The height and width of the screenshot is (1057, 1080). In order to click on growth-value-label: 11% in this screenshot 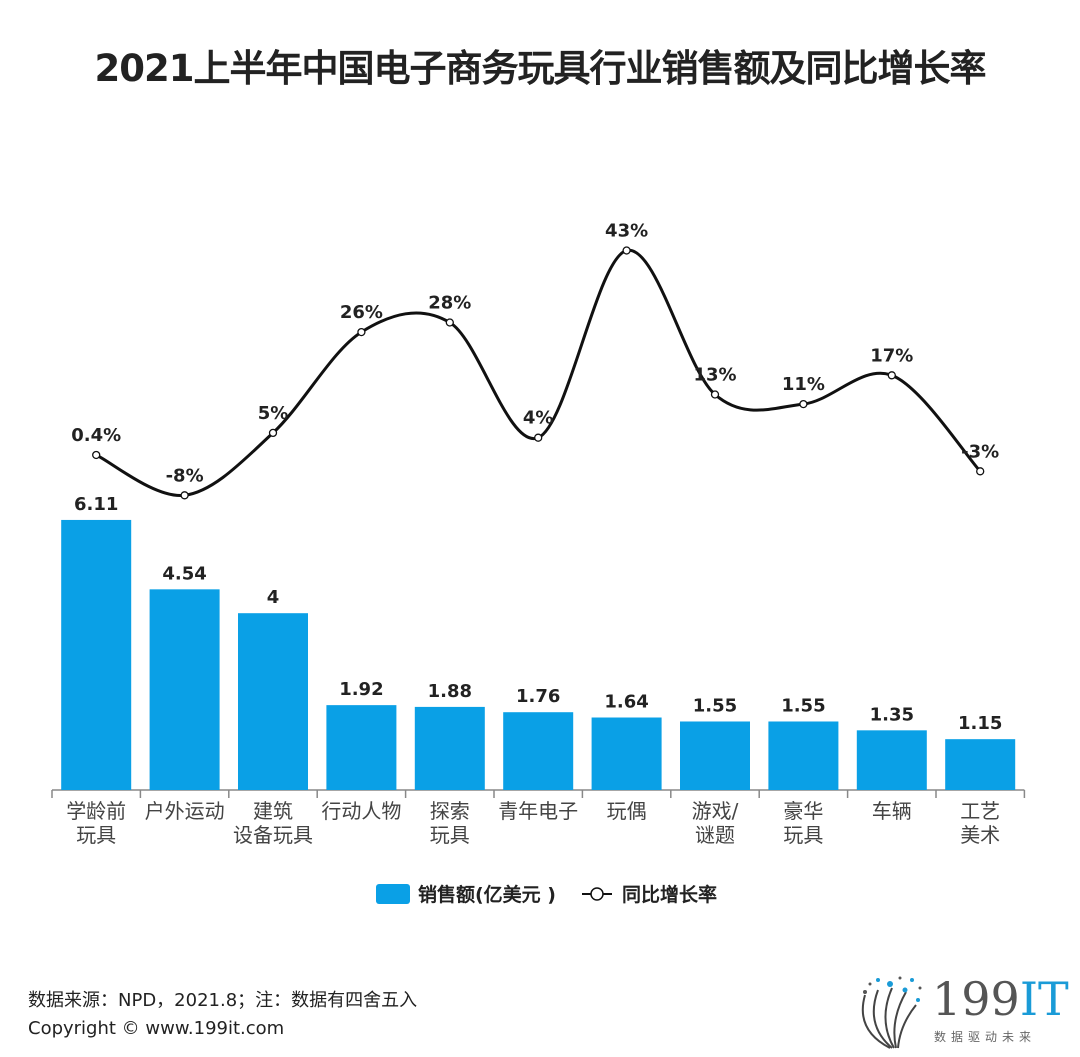, I will do `click(803, 384)`.